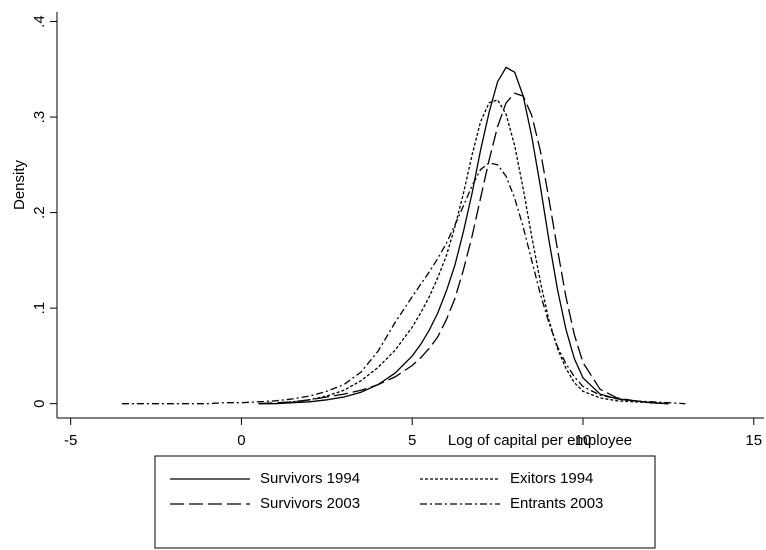 The height and width of the screenshot is (550, 766). Describe the element at coordinates (405, 502) in the screenshot. I see `legend-box` at that location.